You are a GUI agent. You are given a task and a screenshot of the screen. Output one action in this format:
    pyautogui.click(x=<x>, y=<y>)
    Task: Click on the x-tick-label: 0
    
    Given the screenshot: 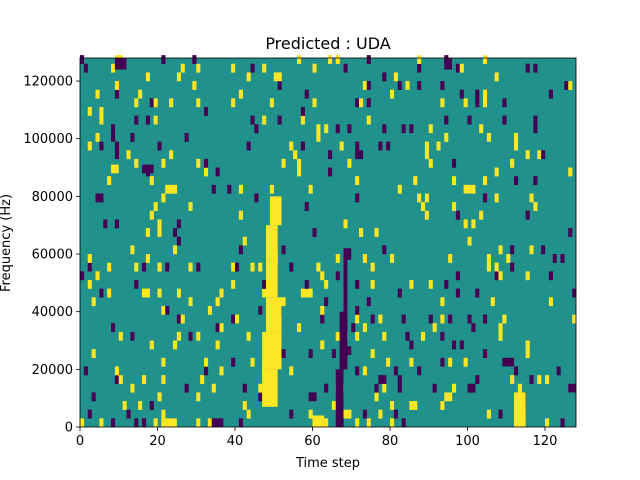 What is the action you would take?
    pyautogui.click(x=80, y=441)
    